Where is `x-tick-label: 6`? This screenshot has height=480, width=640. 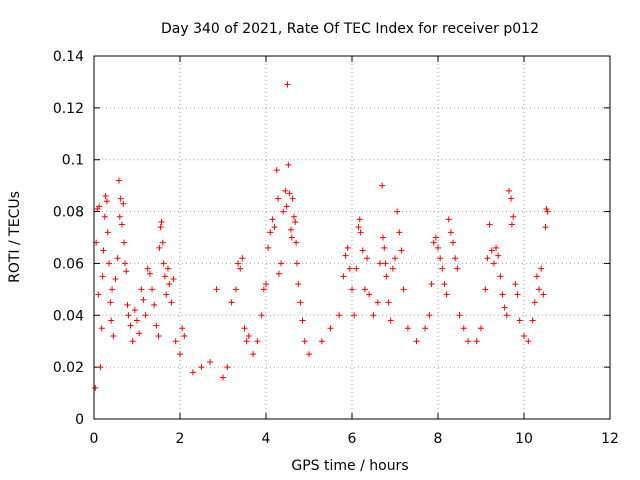 x-tick-label: 6 is located at coordinates (352, 439).